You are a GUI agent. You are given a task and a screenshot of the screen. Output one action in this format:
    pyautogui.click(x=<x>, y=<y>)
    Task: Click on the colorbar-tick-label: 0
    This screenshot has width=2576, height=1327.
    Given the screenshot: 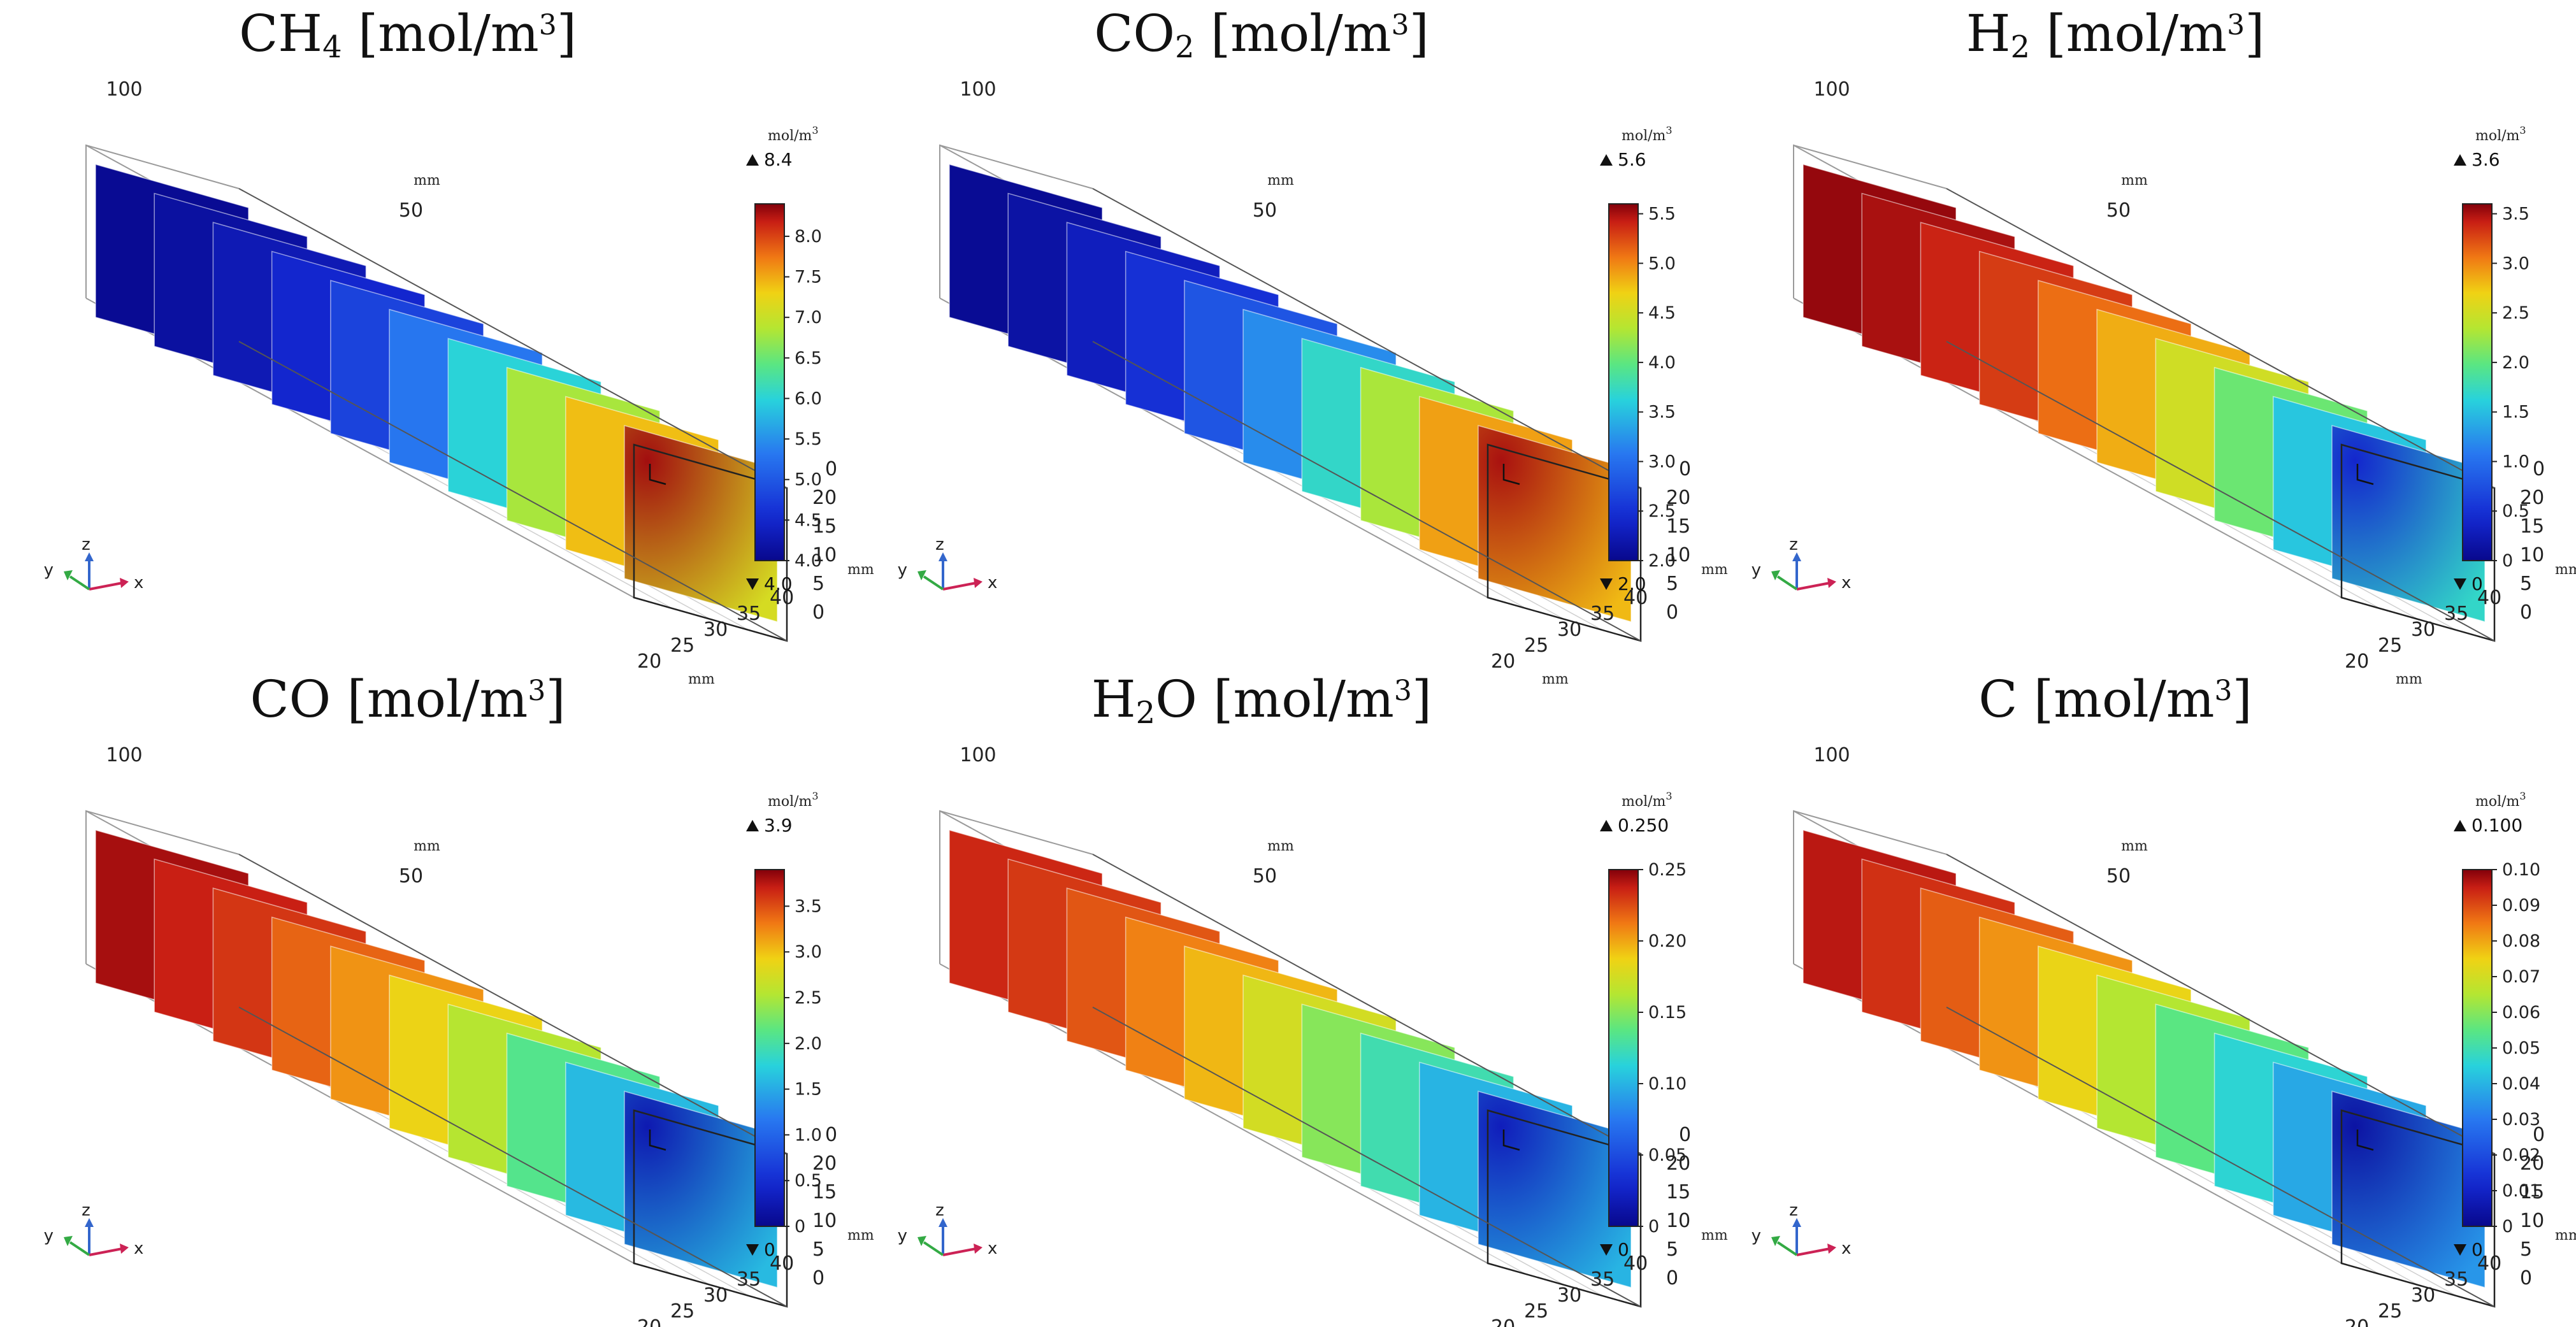 What is the action you would take?
    pyautogui.click(x=800, y=1227)
    